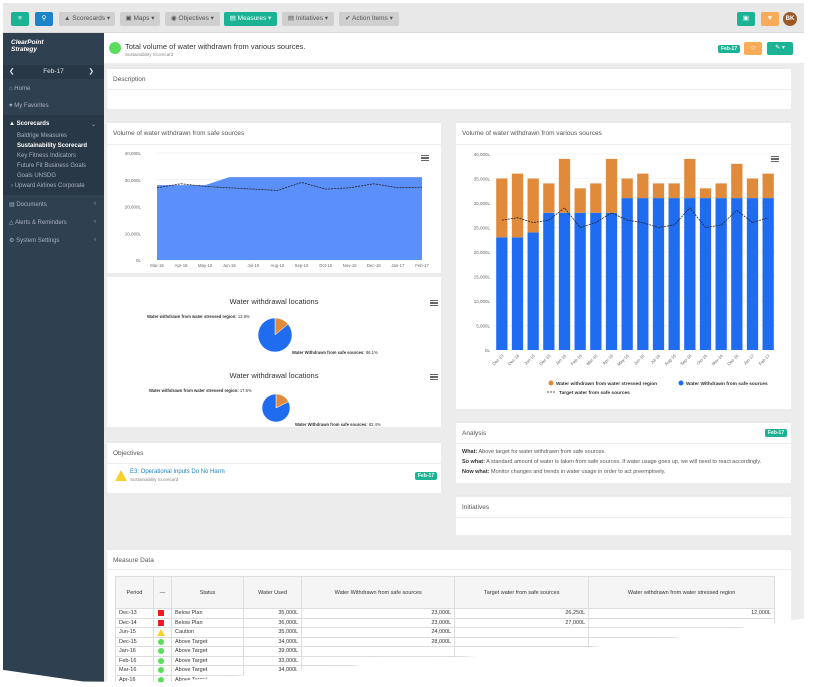 The height and width of the screenshot is (687, 817). I want to click on pie1-label-b-text: Water Withdrawn from safe sources:, so click(328, 352).